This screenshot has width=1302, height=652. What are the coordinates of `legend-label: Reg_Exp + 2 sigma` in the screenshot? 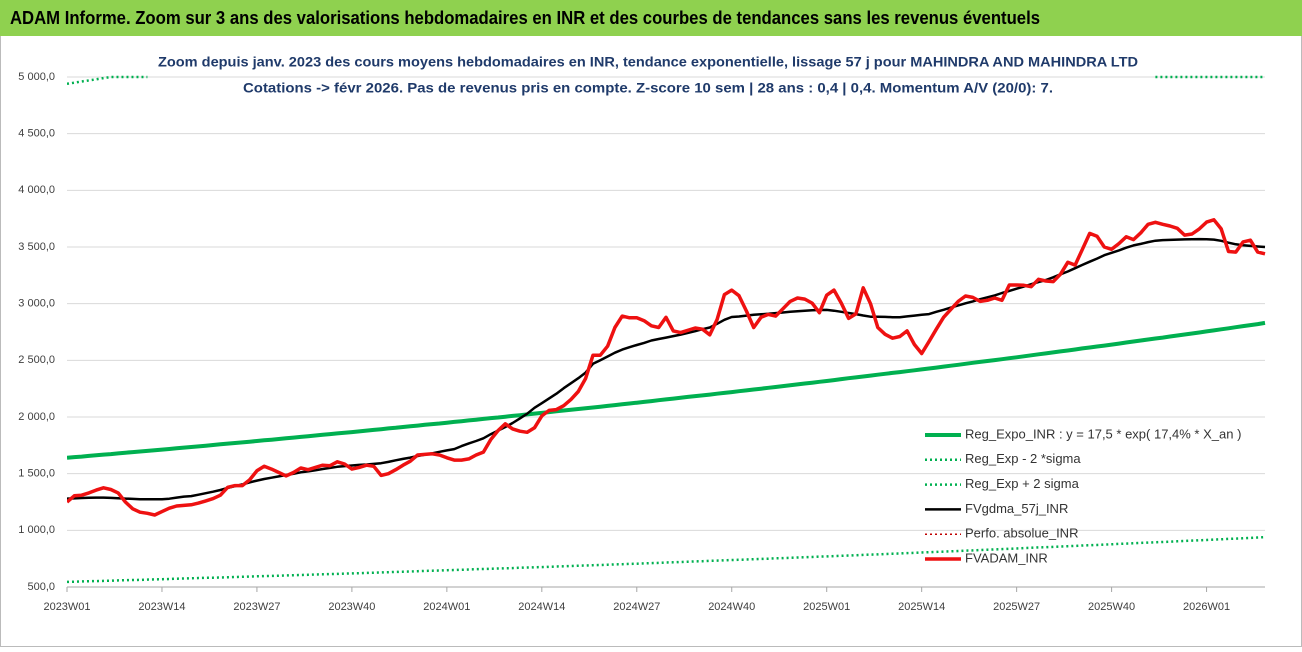 It's located at (1022, 483).